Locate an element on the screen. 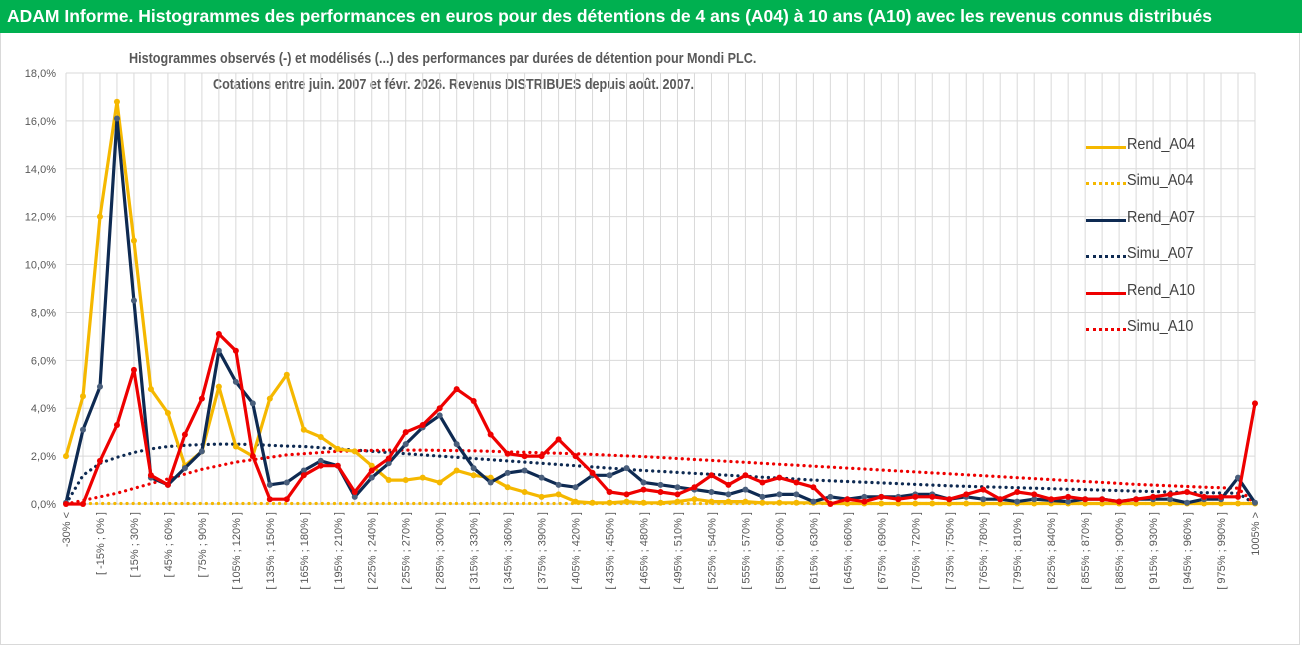 This screenshot has width=1302, height=647. x-tick-label: [ 855% ; 870% ] is located at coordinates (1086, 551).